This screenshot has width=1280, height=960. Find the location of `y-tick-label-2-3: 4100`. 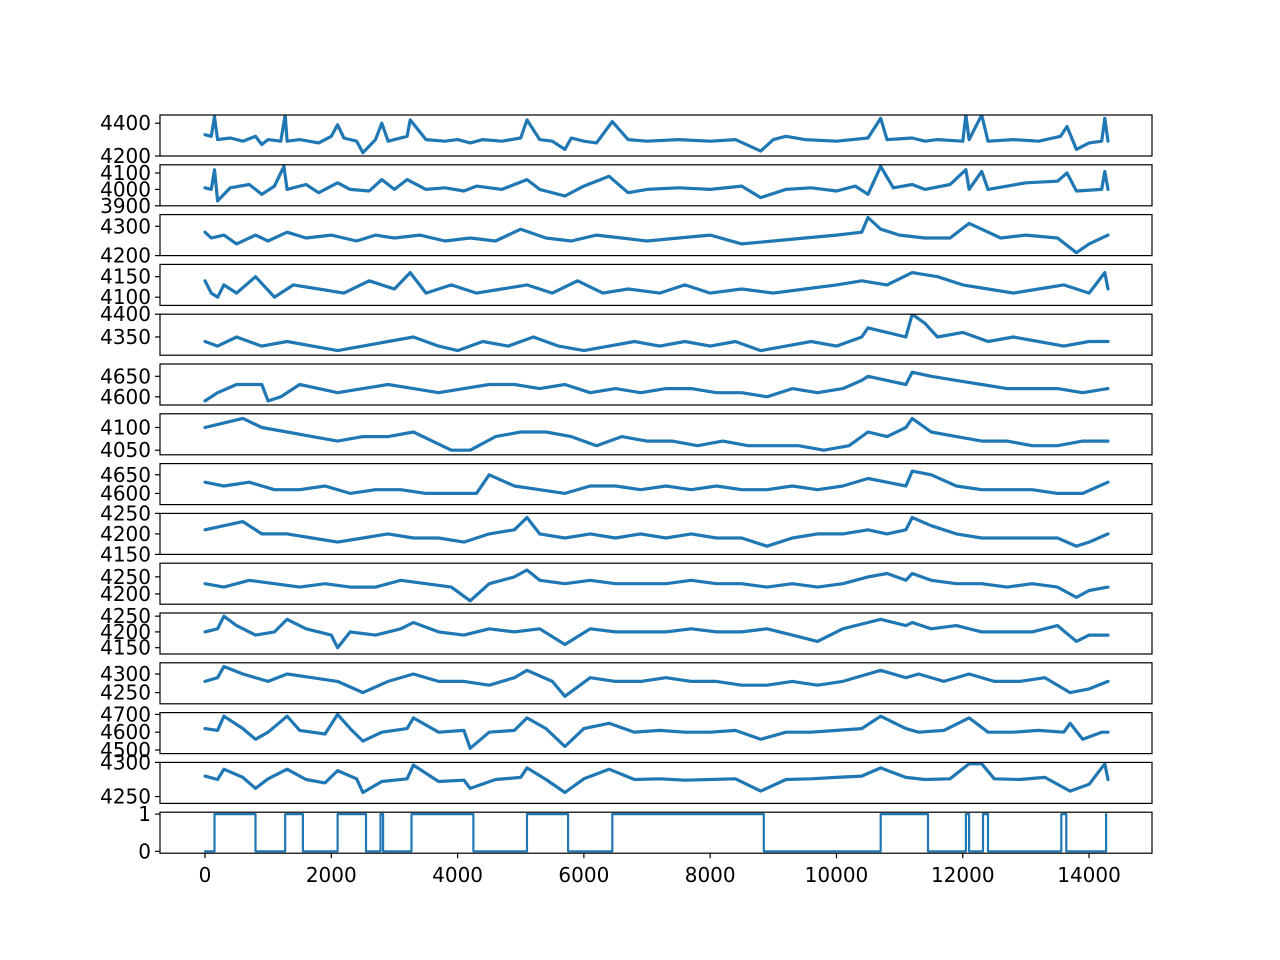

y-tick-label-2-3: 4100 is located at coordinates (125, 173).